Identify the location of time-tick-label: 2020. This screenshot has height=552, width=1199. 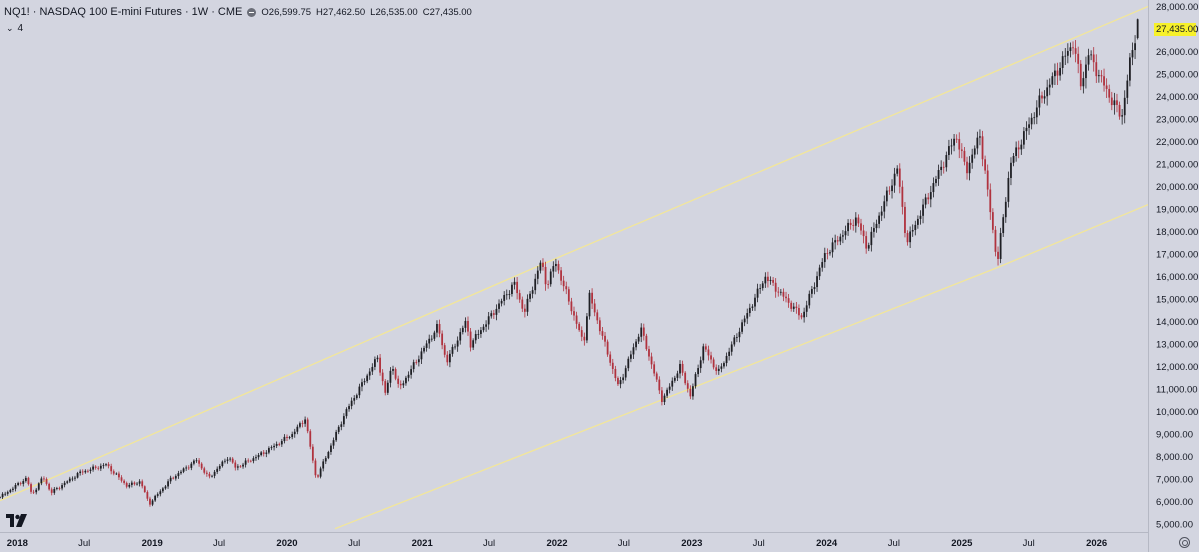
(286, 543).